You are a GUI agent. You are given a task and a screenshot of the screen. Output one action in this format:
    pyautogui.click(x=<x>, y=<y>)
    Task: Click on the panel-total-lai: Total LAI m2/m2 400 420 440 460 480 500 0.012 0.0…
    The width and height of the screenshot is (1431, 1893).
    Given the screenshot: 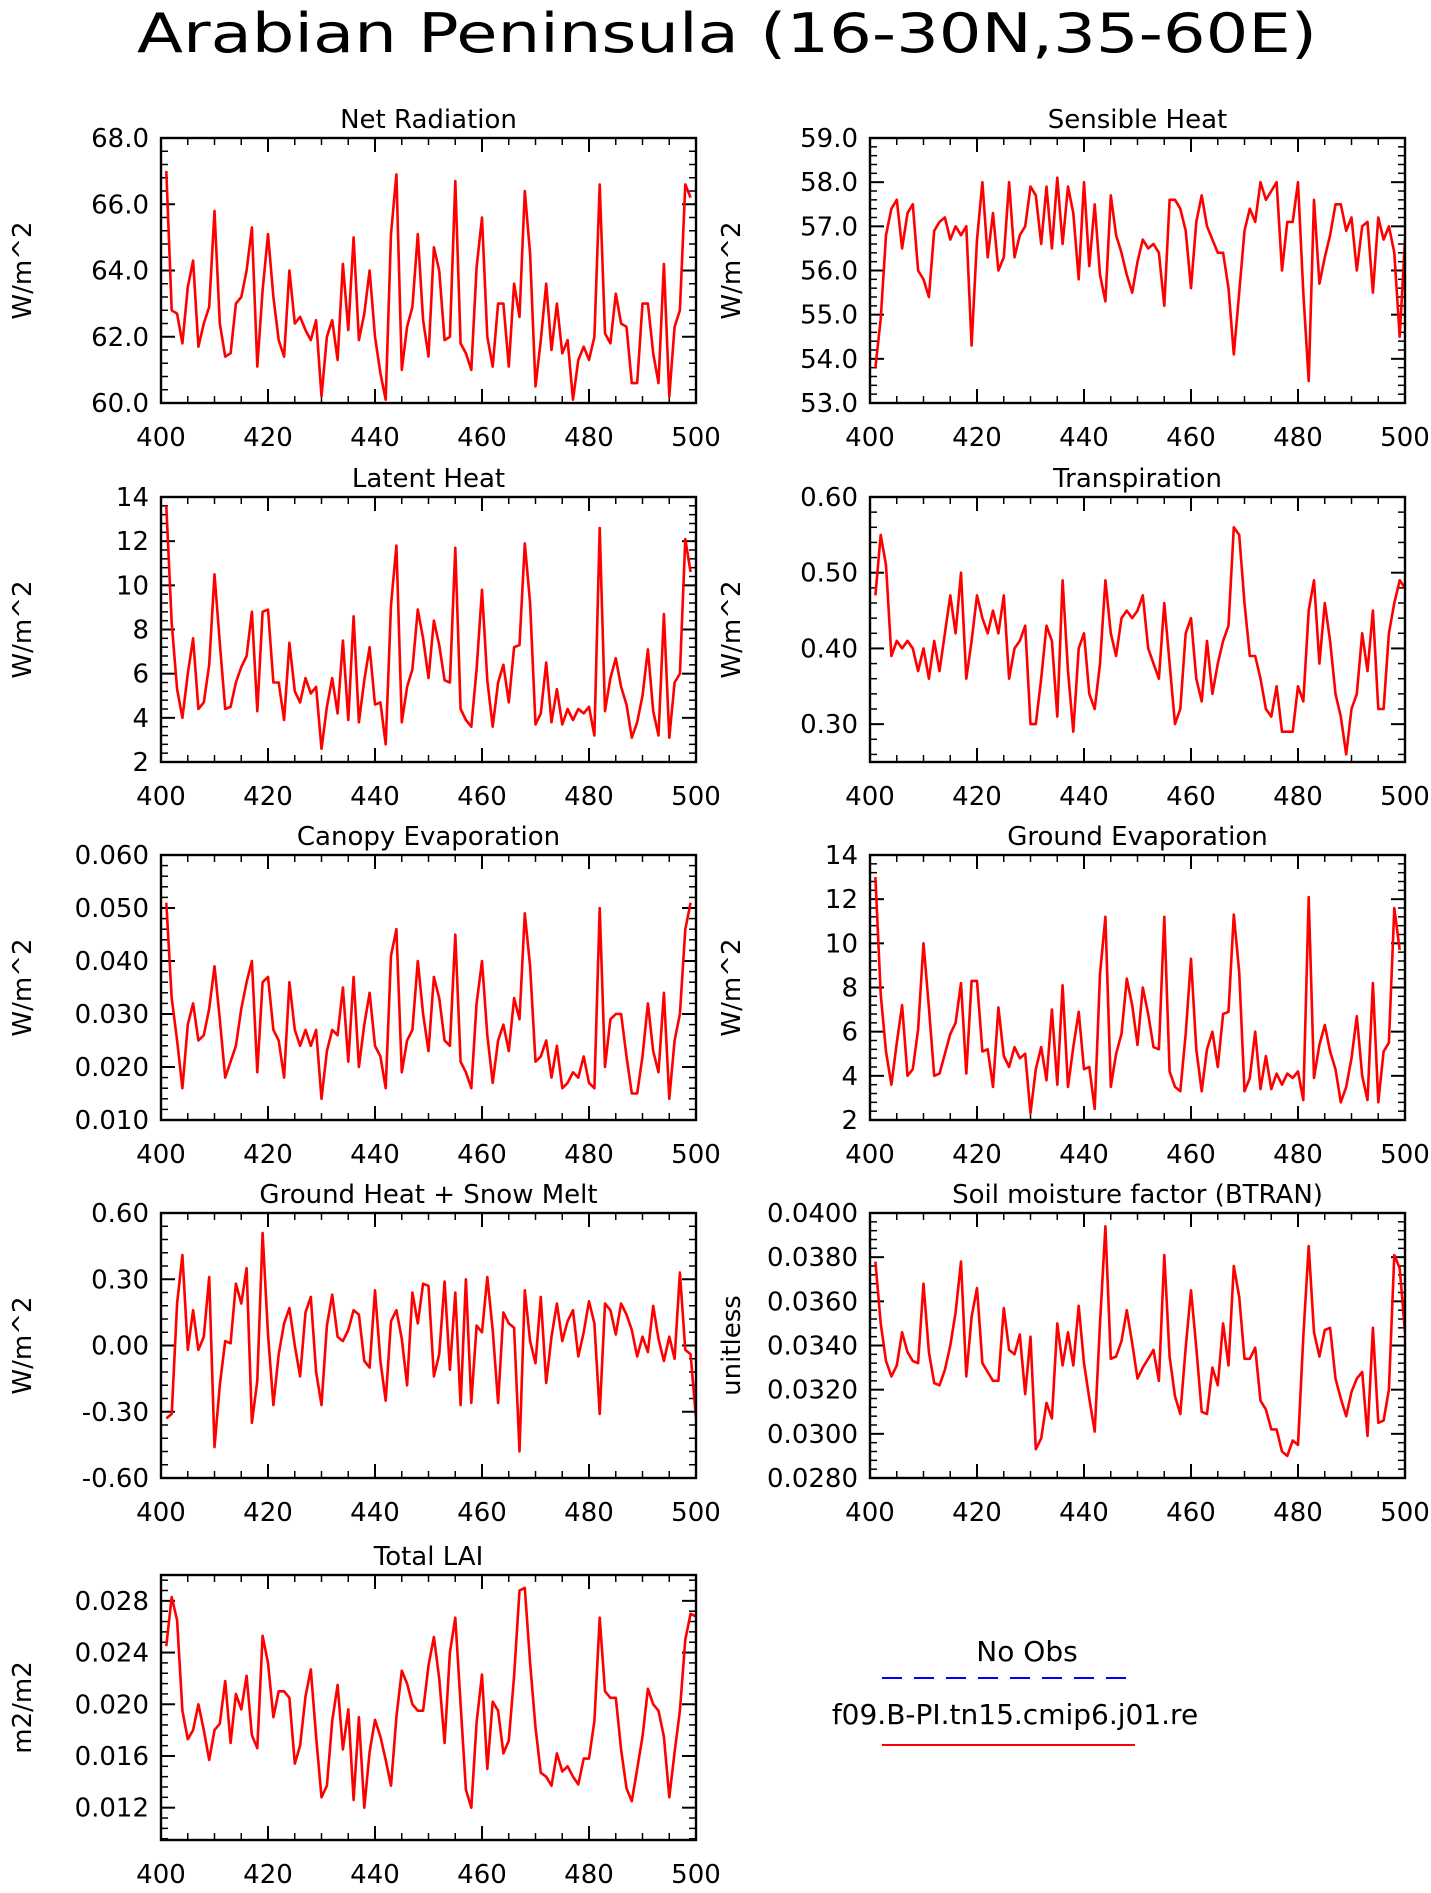 What is the action you would take?
    pyautogui.click(x=364, y=1716)
    